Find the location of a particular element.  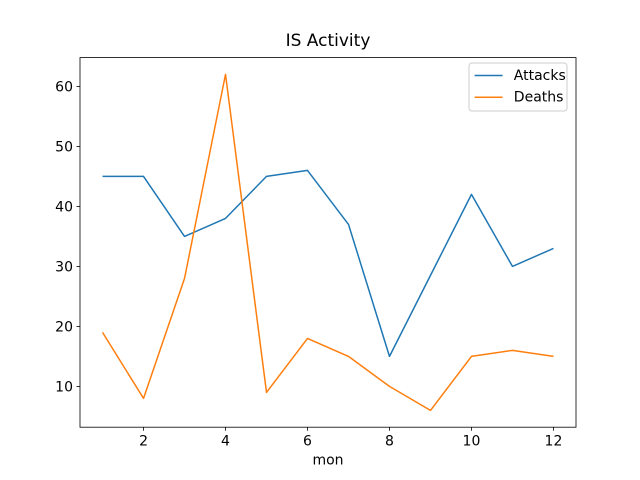

legend-deaths-label: Deaths is located at coordinates (539, 98).